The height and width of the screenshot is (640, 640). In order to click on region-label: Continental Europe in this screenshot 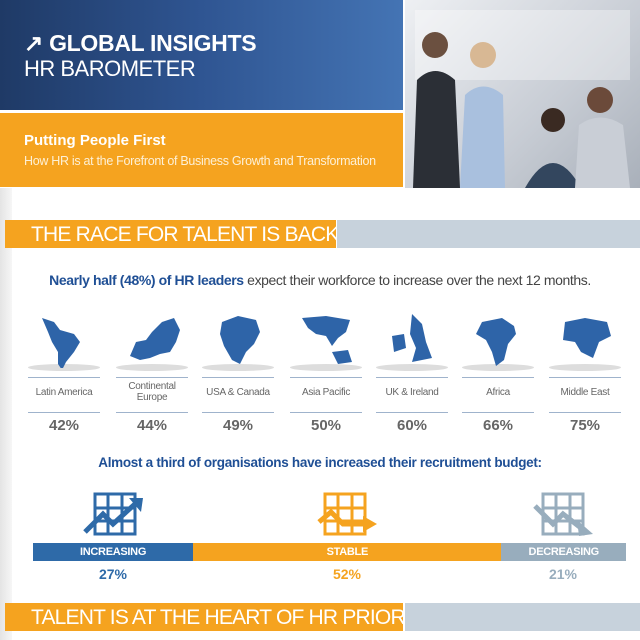, I will do `click(152, 392)`.